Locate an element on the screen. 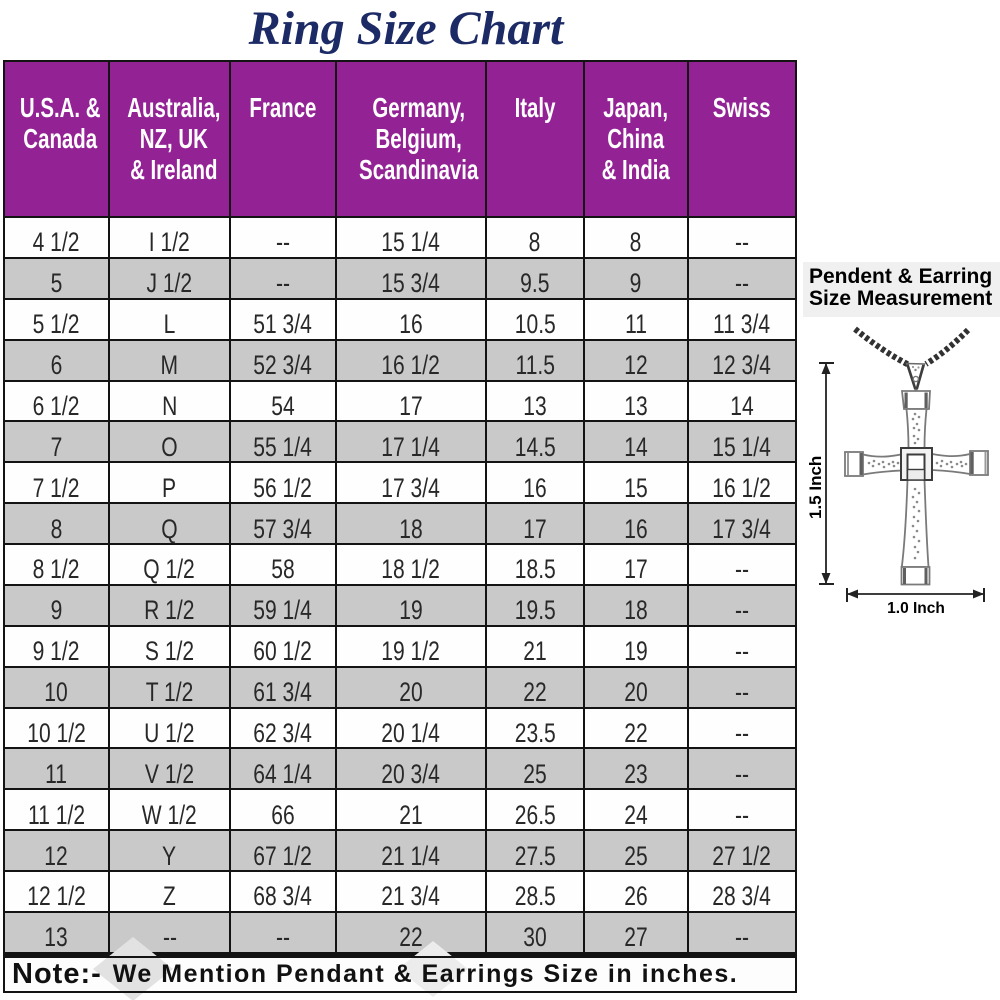 Image resolution: width=1000 pixels, height=1000 pixels. svg-text: 1.5 Inch is located at coordinates (815, 487).